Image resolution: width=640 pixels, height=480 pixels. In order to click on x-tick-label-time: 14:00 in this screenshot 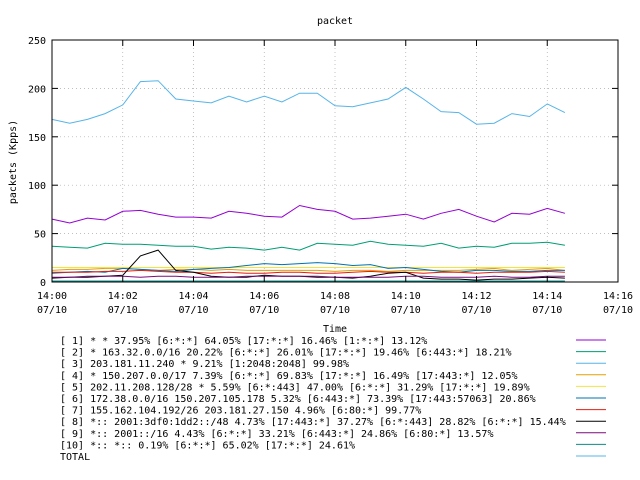, I will do `click(52, 296)`.